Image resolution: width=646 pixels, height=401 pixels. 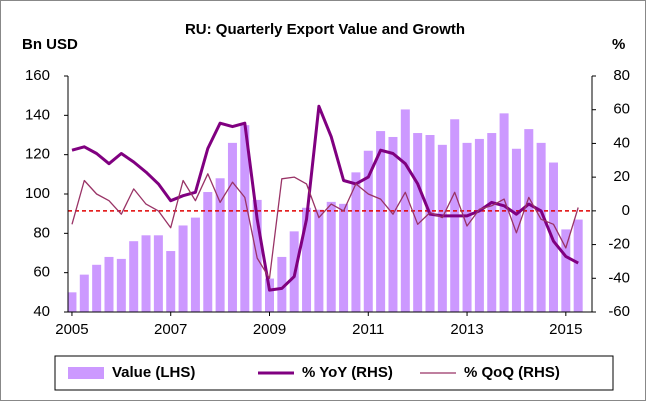 What do you see at coordinates (153, 372) in the screenshot?
I see `legend-label: Value (LHS)` at bounding box center [153, 372].